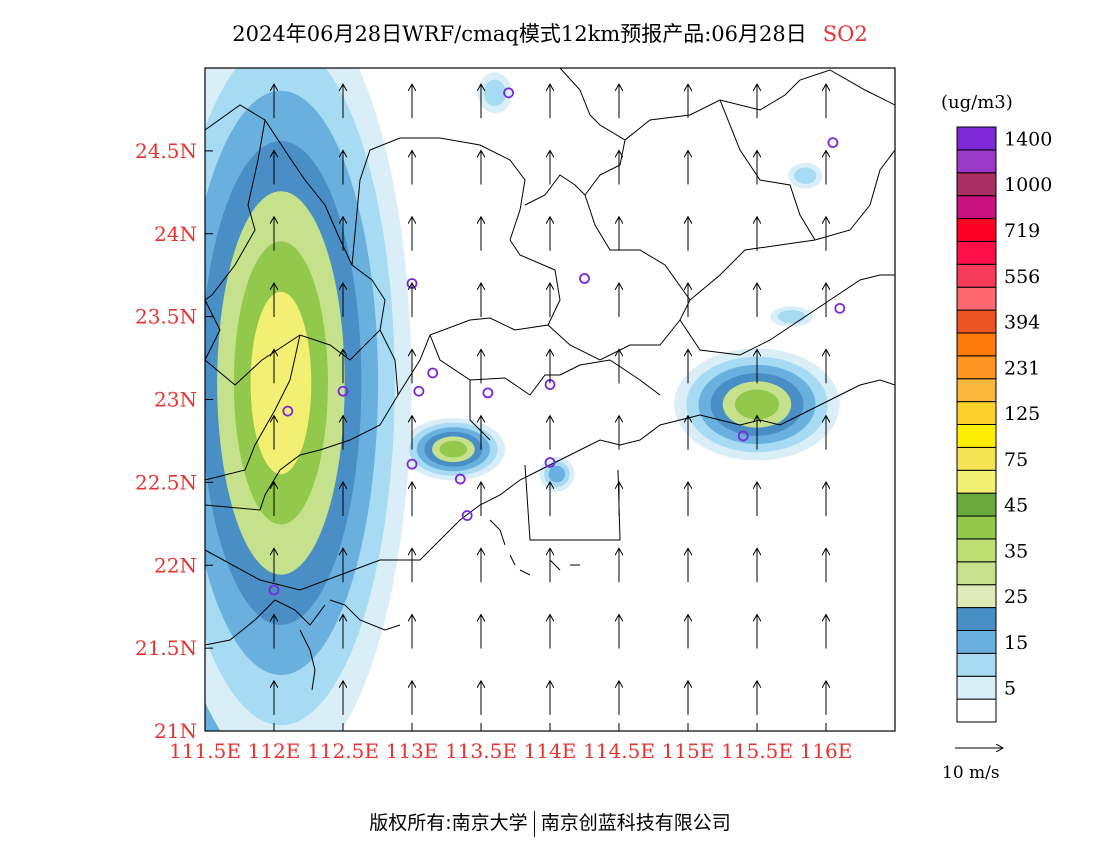 This screenshot has height=850, width=1100. Describe the element at coordinates (826, 751) in the screenshot. I see `lon-tick-label-9: 116E` at that location.